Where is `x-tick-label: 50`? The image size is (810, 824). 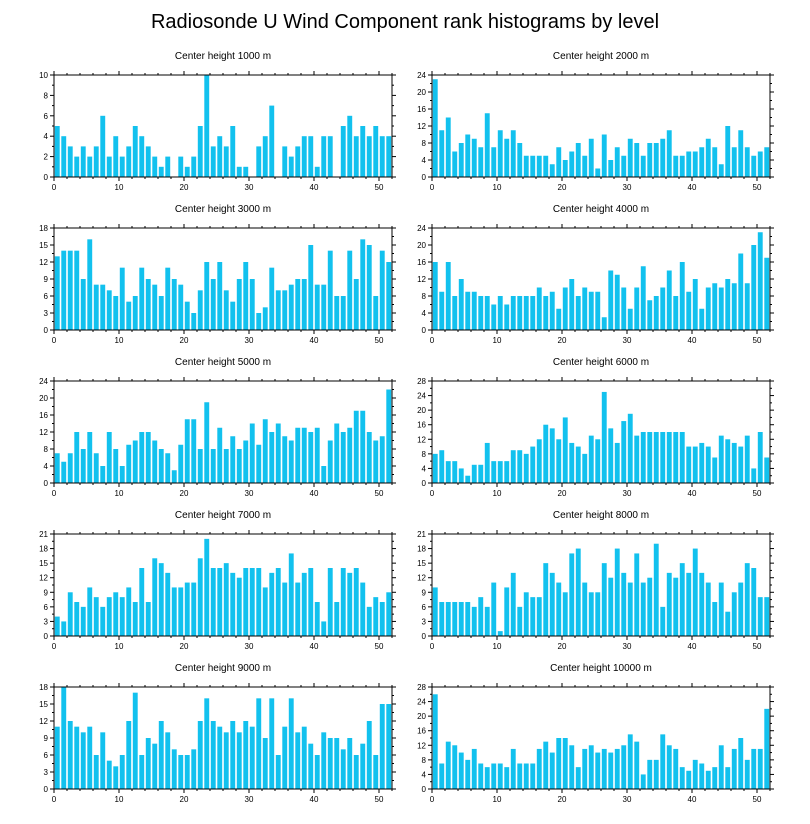
x-tick-label: 50 is located at coordinates (757, 493).